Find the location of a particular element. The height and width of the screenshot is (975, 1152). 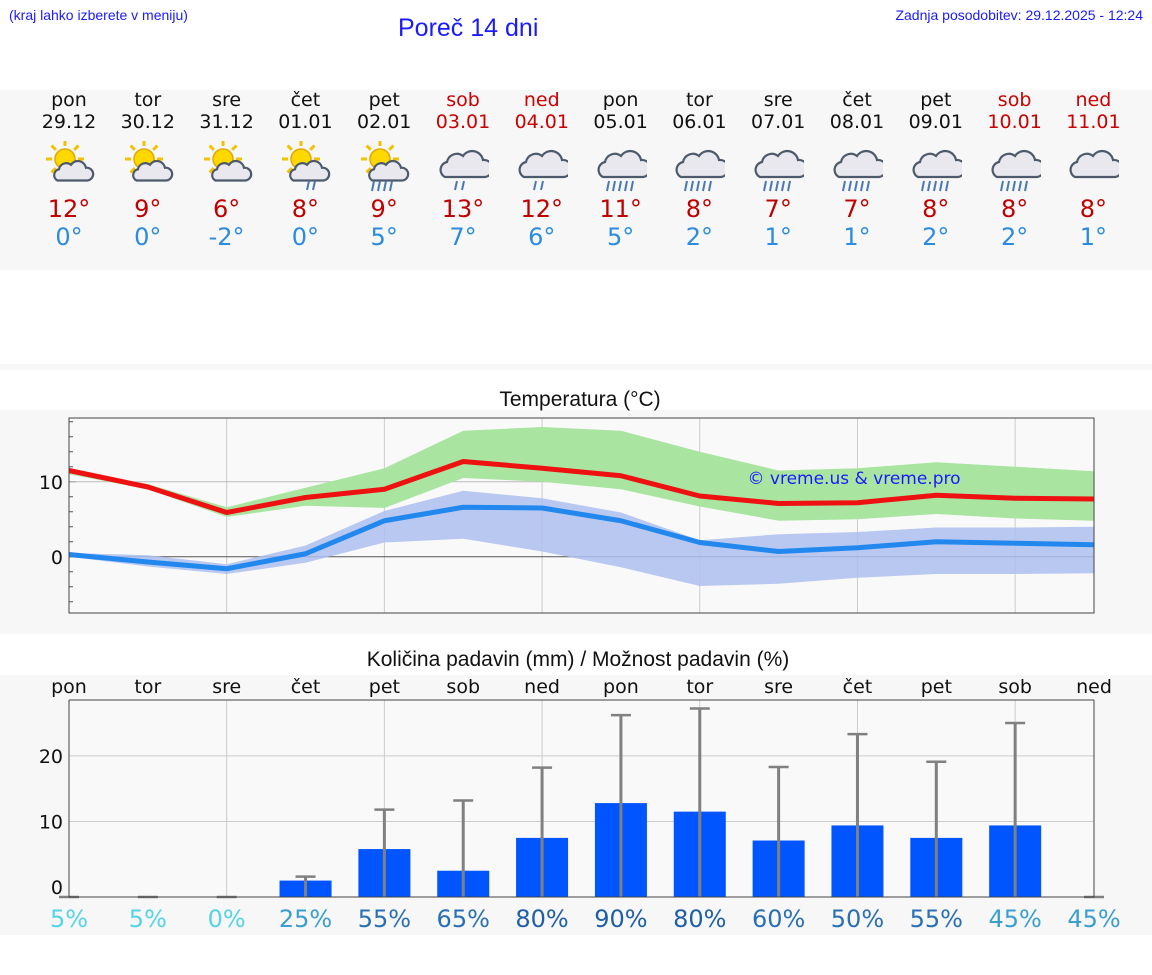

location-hint: (kraj lahko izberete v meniju) is located at coordinates (98, 15).